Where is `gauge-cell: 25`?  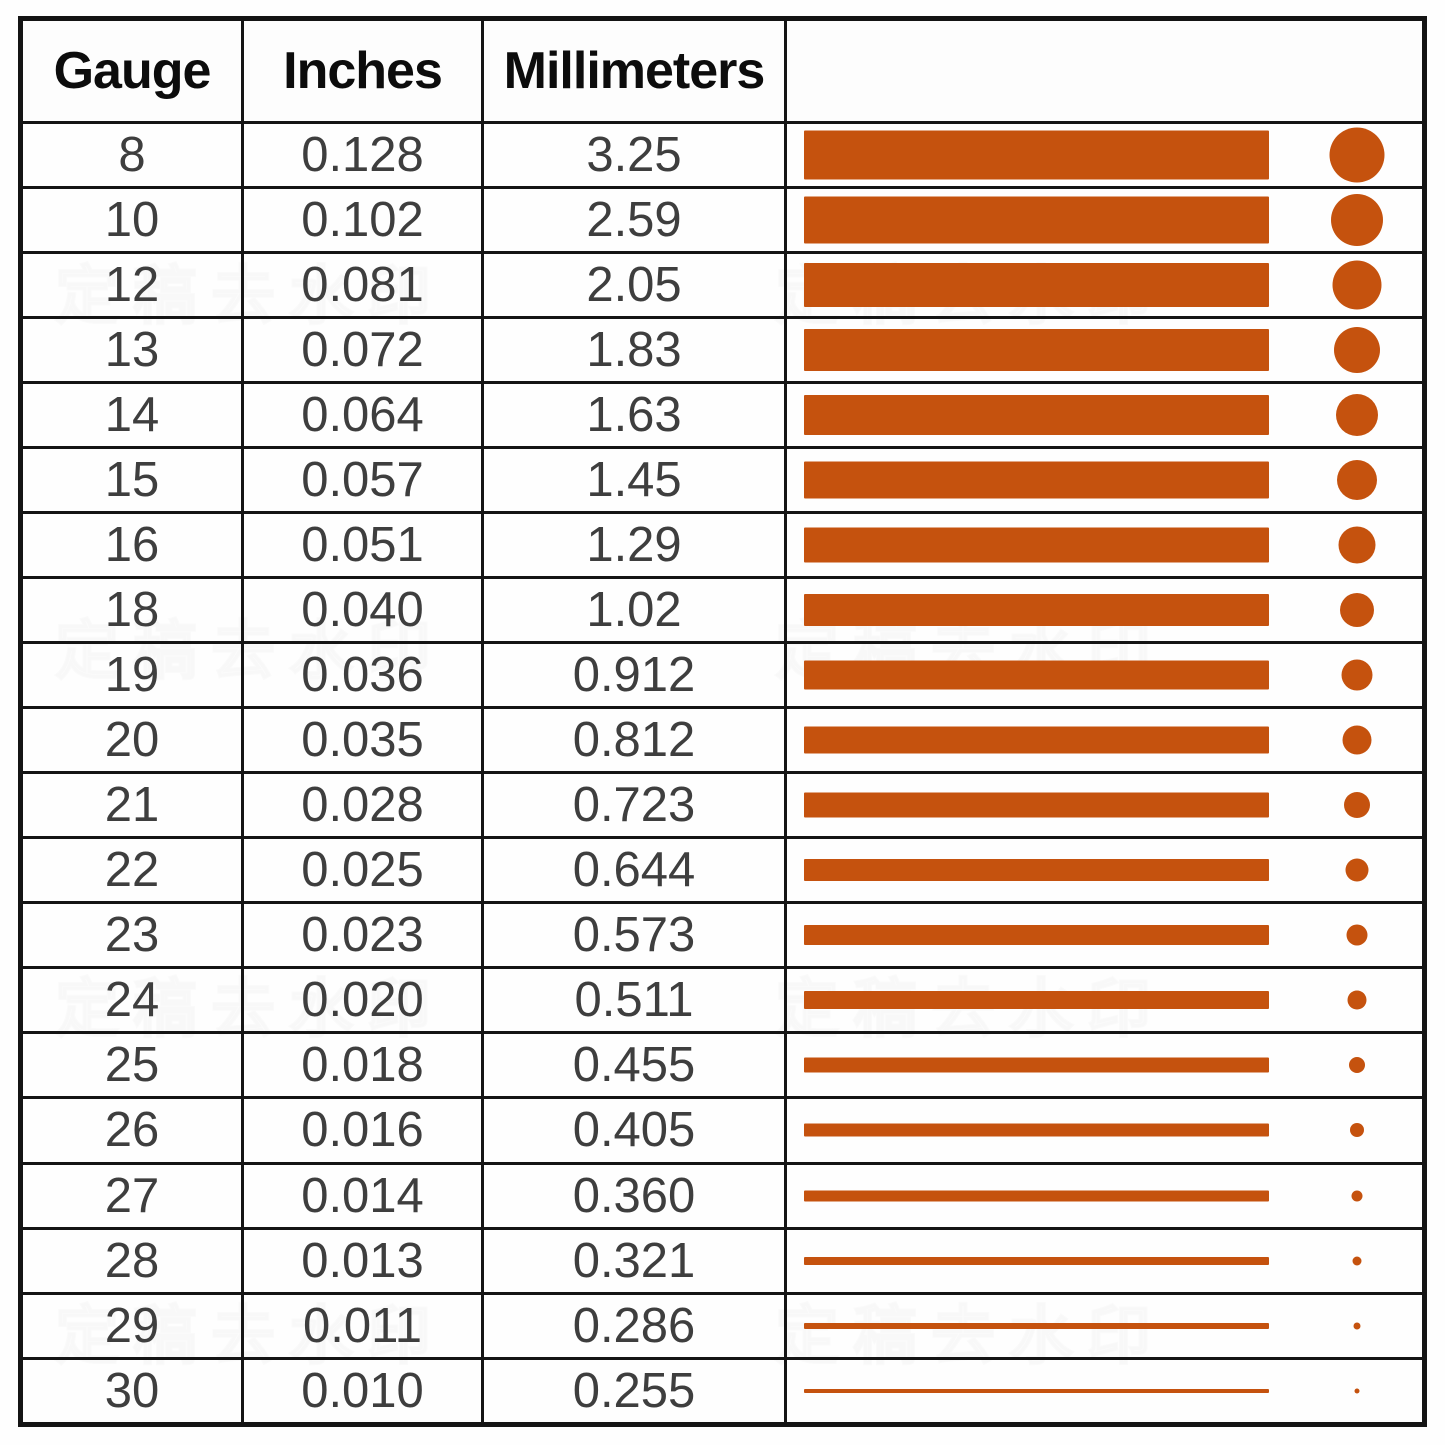
gauge-cell: 25 is located at coordinates (131, 1065).